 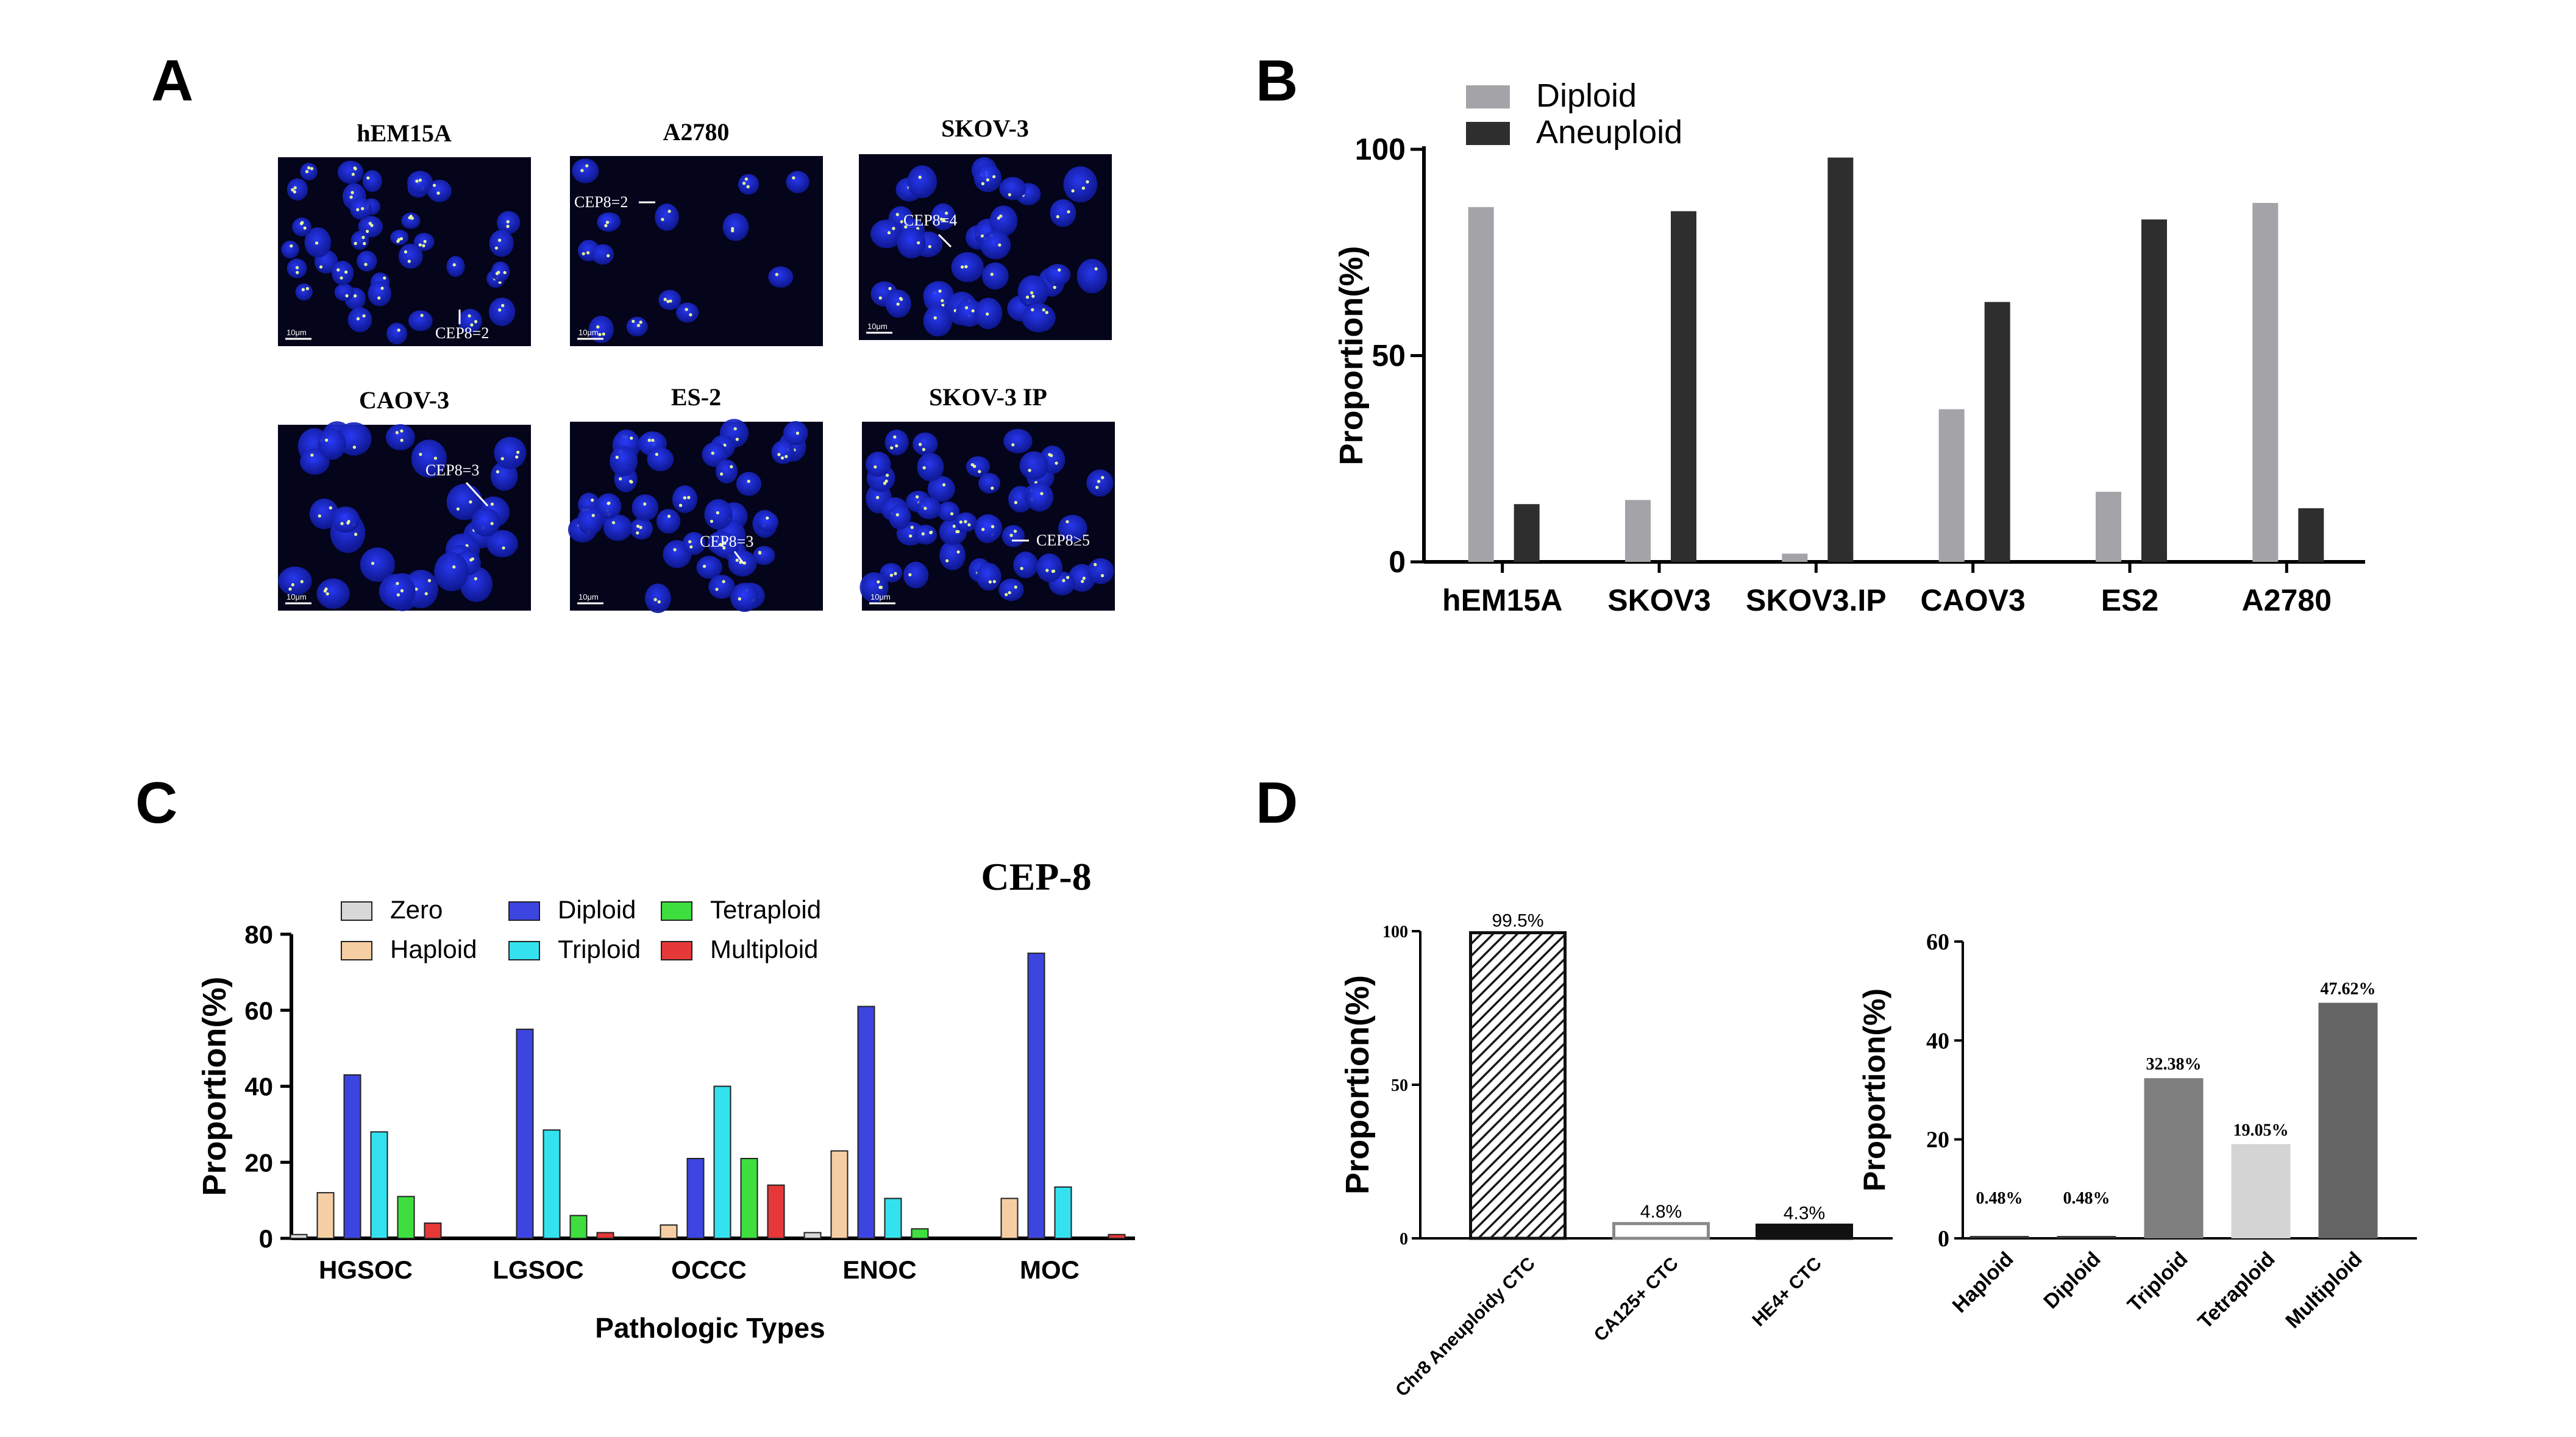 I want to click on y-tick-label: 0, so click(x=1397, y=562).